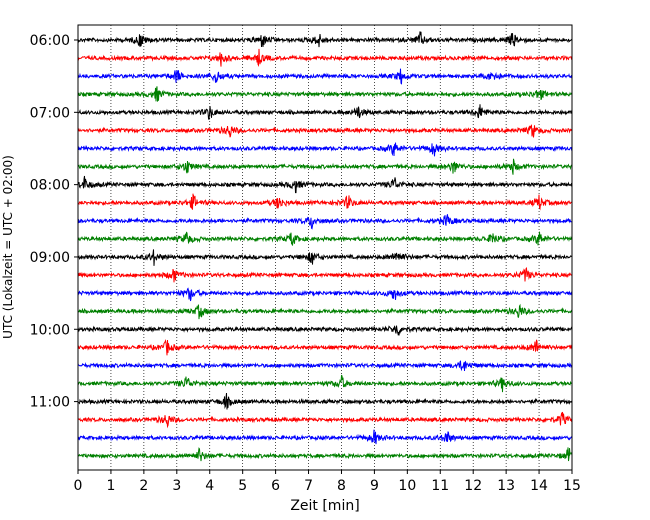 The height and width of the screenshot is (520, 650). What do you see at coordinates (325, 437) in the screenshot?
I see `trace-11:30` at bounding box center [325, 437].